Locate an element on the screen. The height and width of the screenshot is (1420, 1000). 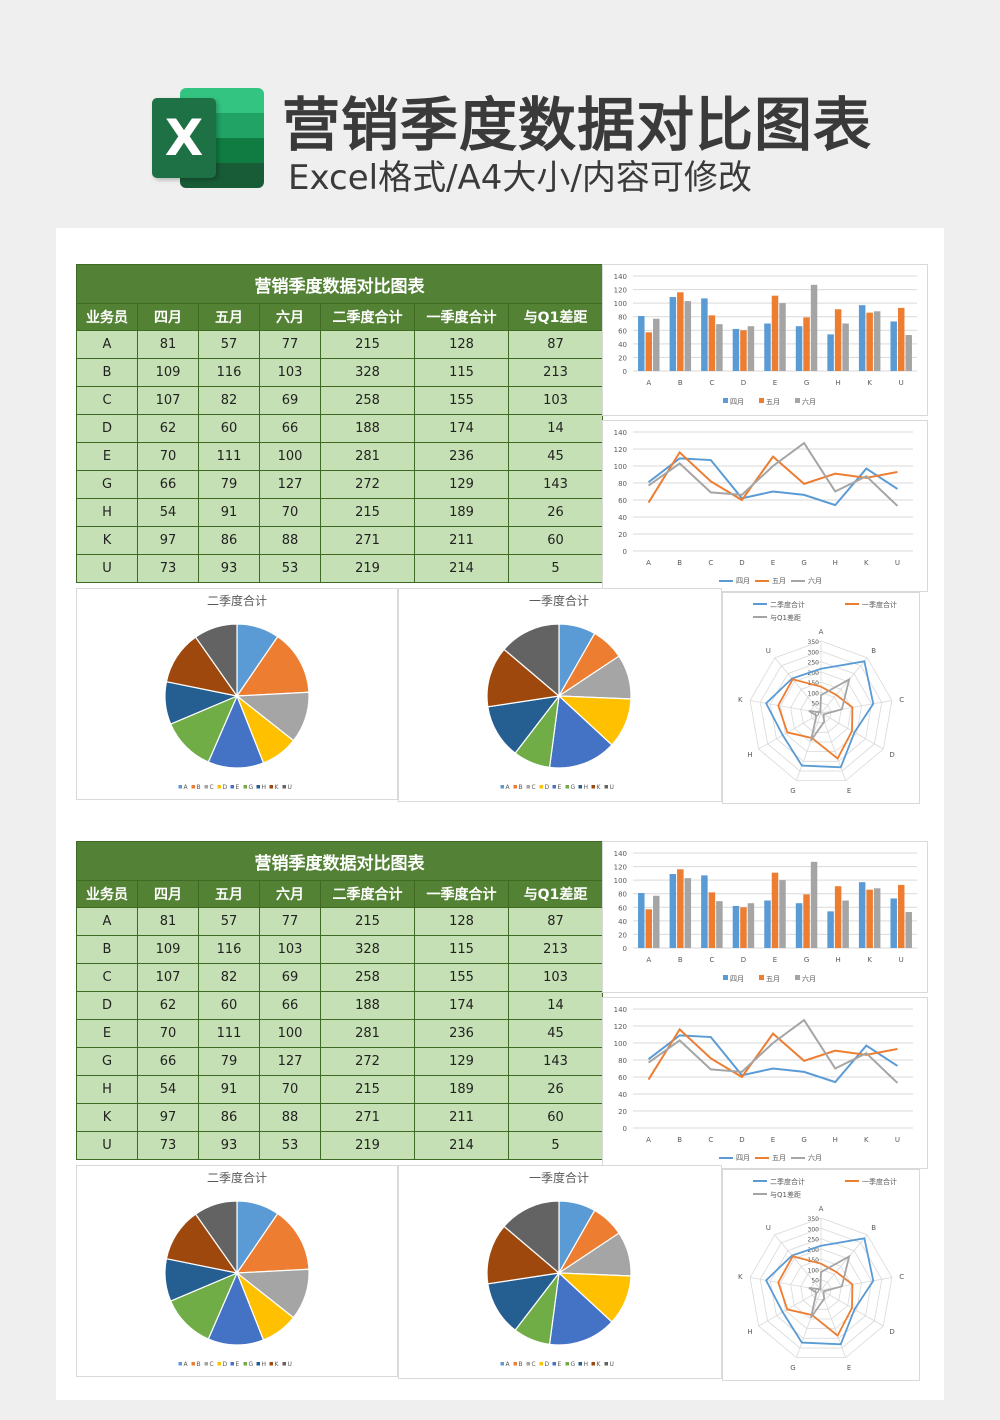
table-row: U 73 93 53 219 214 5 is located at coordinates (340, 1145).